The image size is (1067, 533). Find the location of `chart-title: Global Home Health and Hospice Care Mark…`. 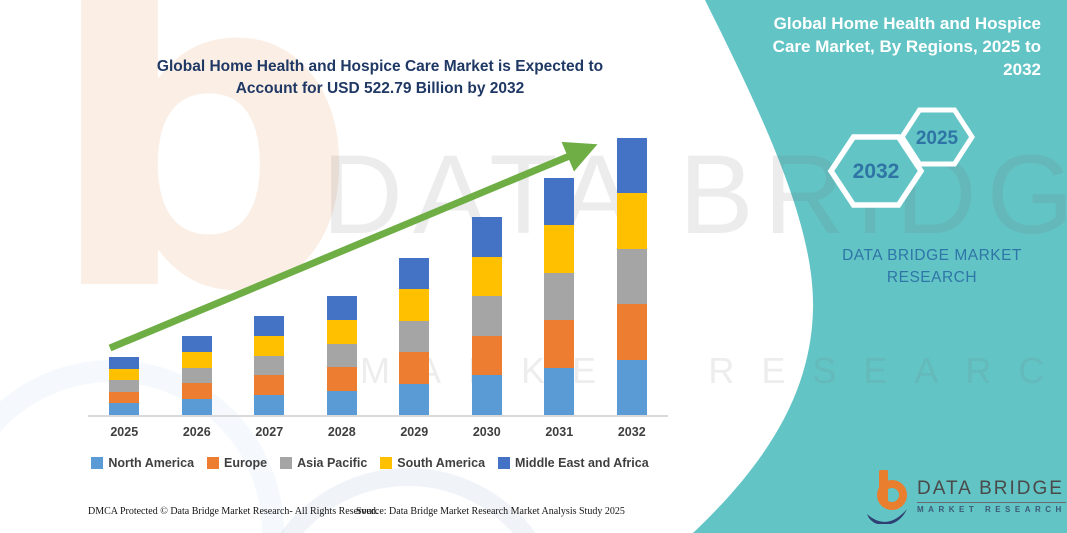

chart-title: Global Home Health and Hospice Care Mark… is located at coordinates (380, 78).